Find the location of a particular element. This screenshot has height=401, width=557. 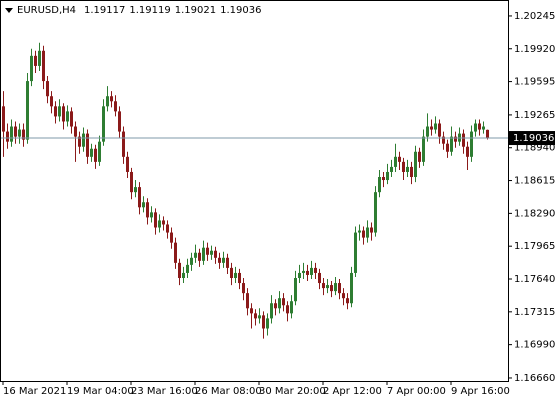

y-tick-label: 1.19265 is located at coordinates (534, 115).